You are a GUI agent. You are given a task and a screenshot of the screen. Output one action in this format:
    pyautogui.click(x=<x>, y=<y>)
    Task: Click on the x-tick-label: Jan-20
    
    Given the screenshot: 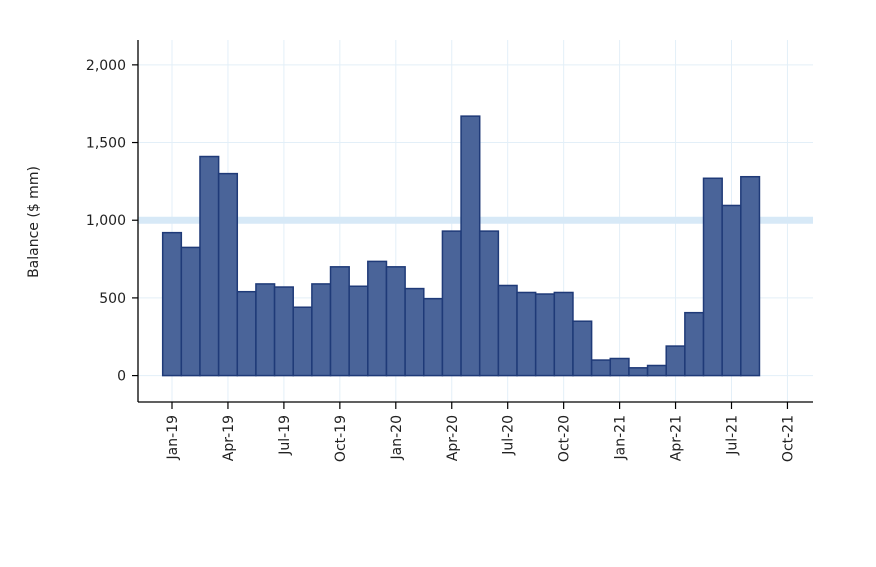 What is the action you would take?
    pyautogui.click(x=397, y=437)
    